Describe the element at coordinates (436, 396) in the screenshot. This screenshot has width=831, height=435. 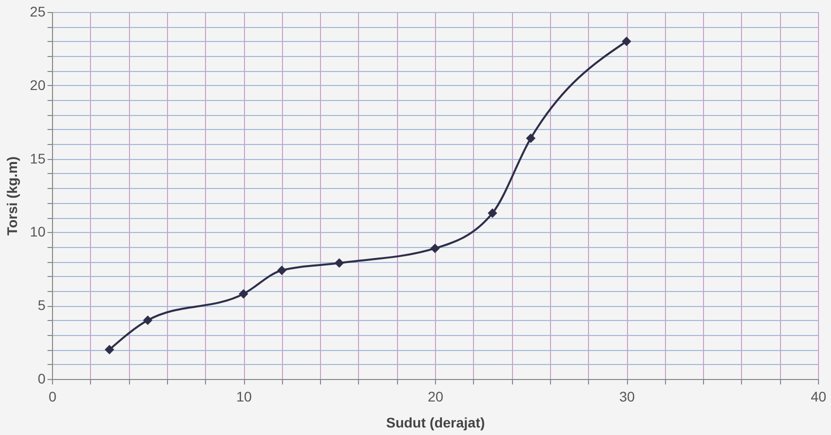
I see `x-tick-label: 20` at that location.